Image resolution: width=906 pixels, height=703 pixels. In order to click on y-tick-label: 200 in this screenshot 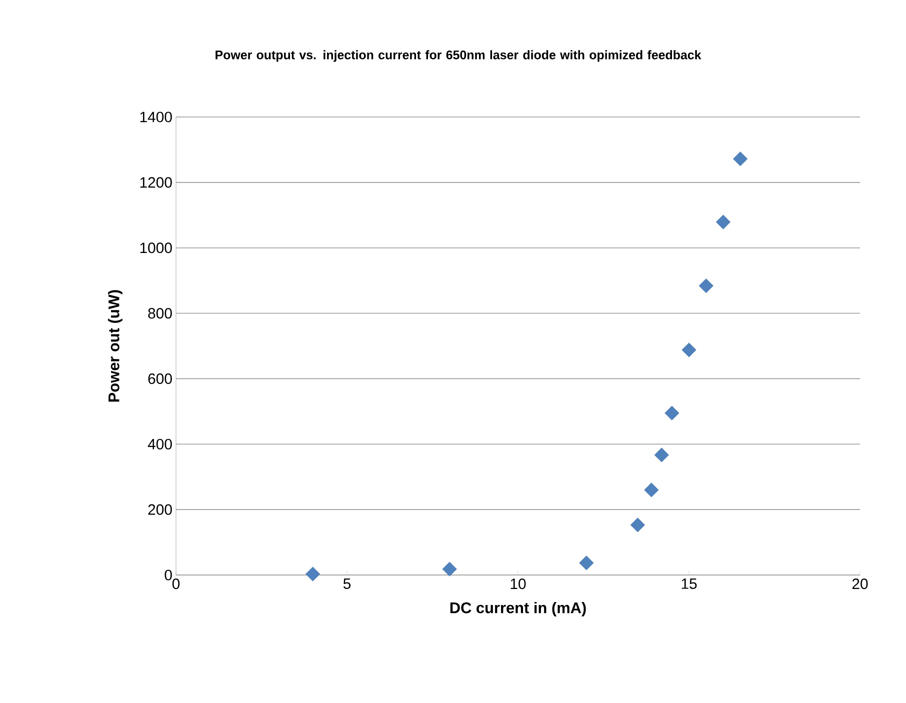, I will do `click(160, 509)`.